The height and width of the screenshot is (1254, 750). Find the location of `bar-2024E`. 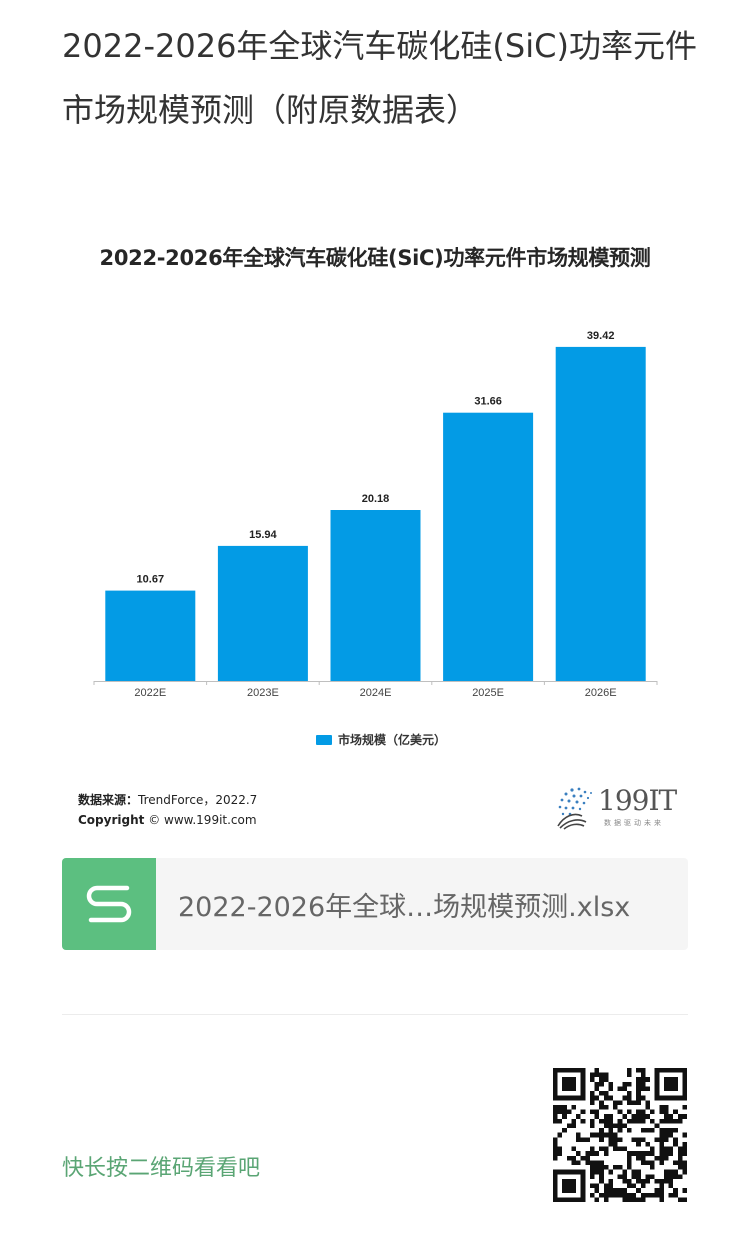

bar-2024E is located at coordinates (375, 595).